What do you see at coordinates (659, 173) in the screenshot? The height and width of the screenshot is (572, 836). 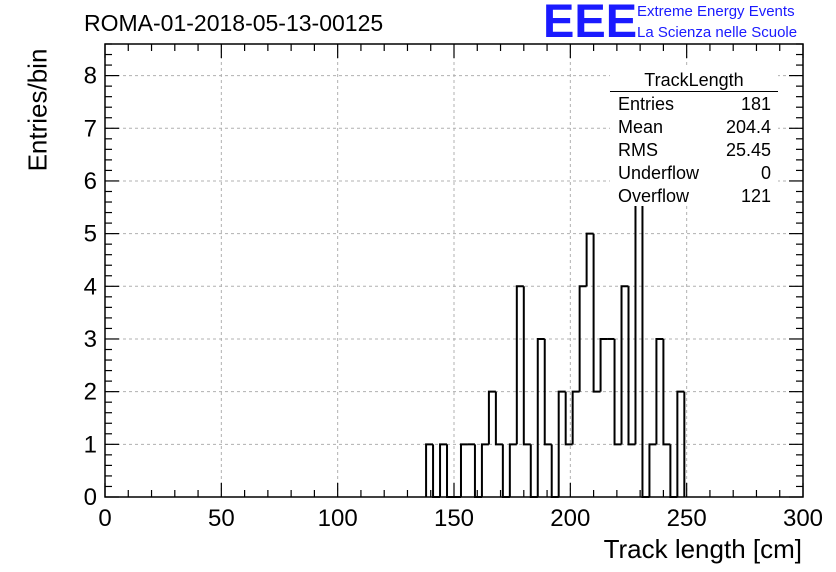 I see `stats-key: Underflow` at bounding box center [659, 173].